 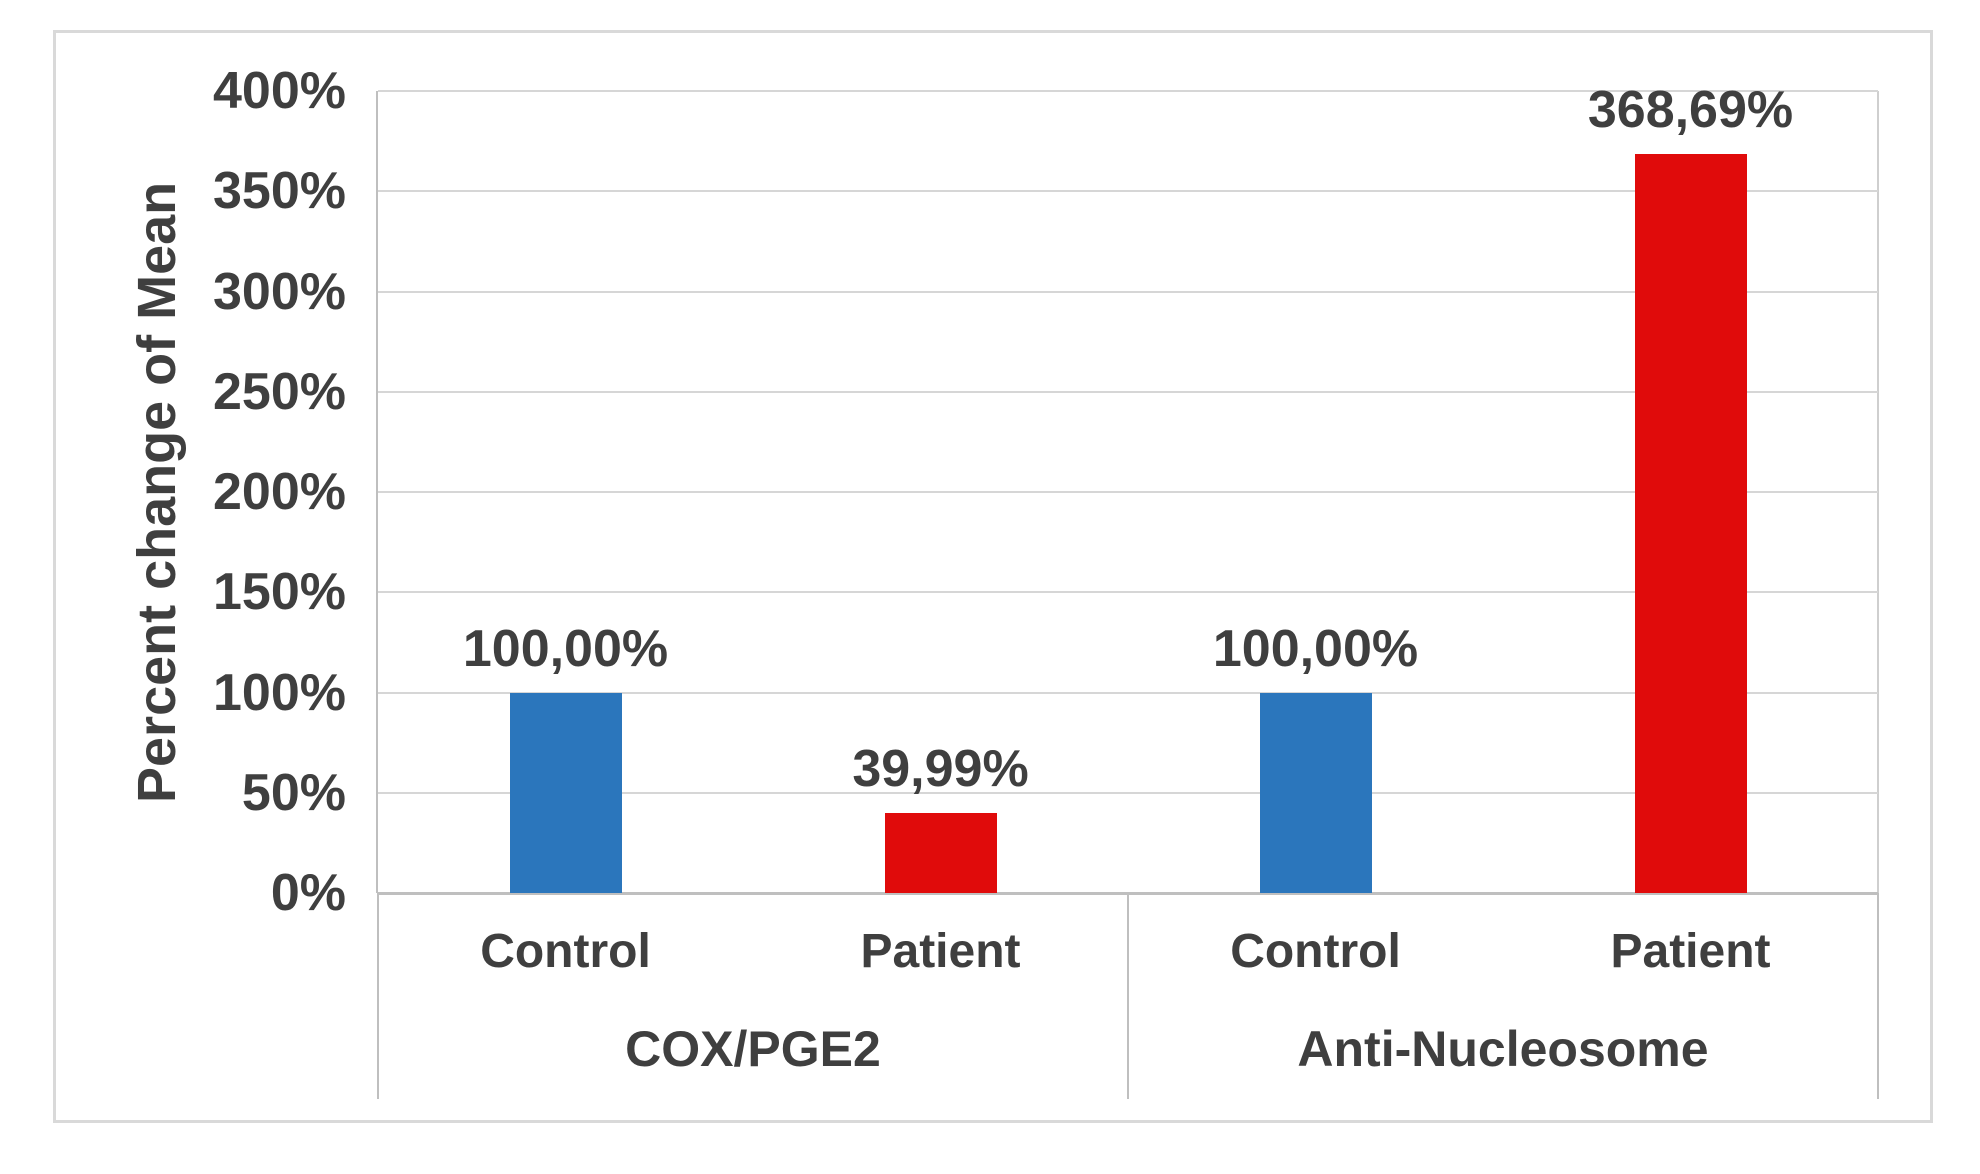 What do you see at coordinates (1690, 951) in the screenshot?
I see `category-label-anti-nucleosome-patient: Patient` at bounding box center [1690, 951].